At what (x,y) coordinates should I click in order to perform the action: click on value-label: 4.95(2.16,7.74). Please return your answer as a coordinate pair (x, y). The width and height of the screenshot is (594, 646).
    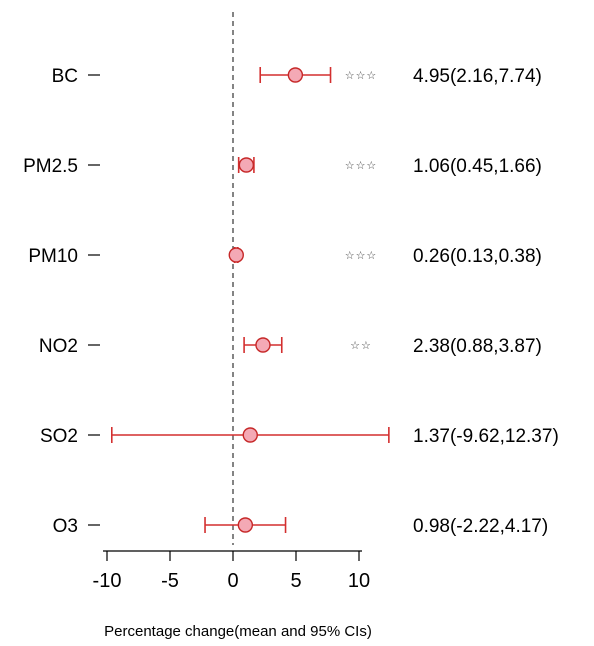
    Looking at the image, I should click on (477, 76).